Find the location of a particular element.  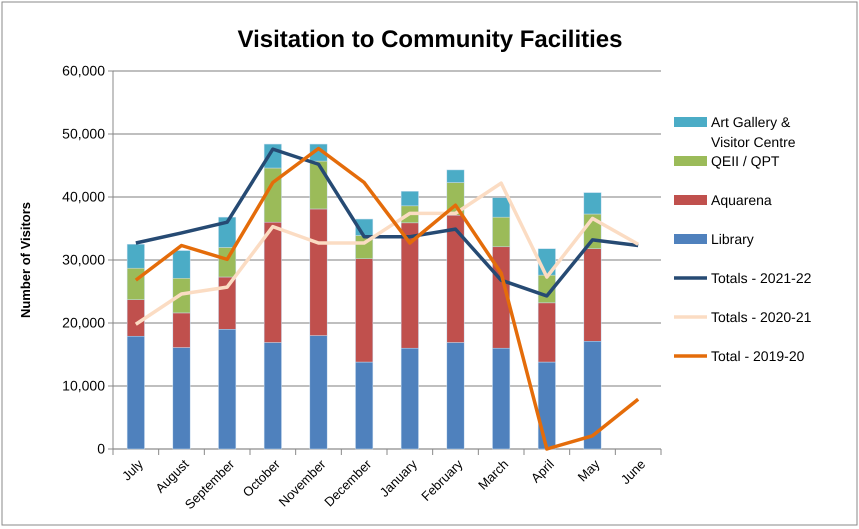

y-tick-label: 10,000 is located at coordinates (84, 385).